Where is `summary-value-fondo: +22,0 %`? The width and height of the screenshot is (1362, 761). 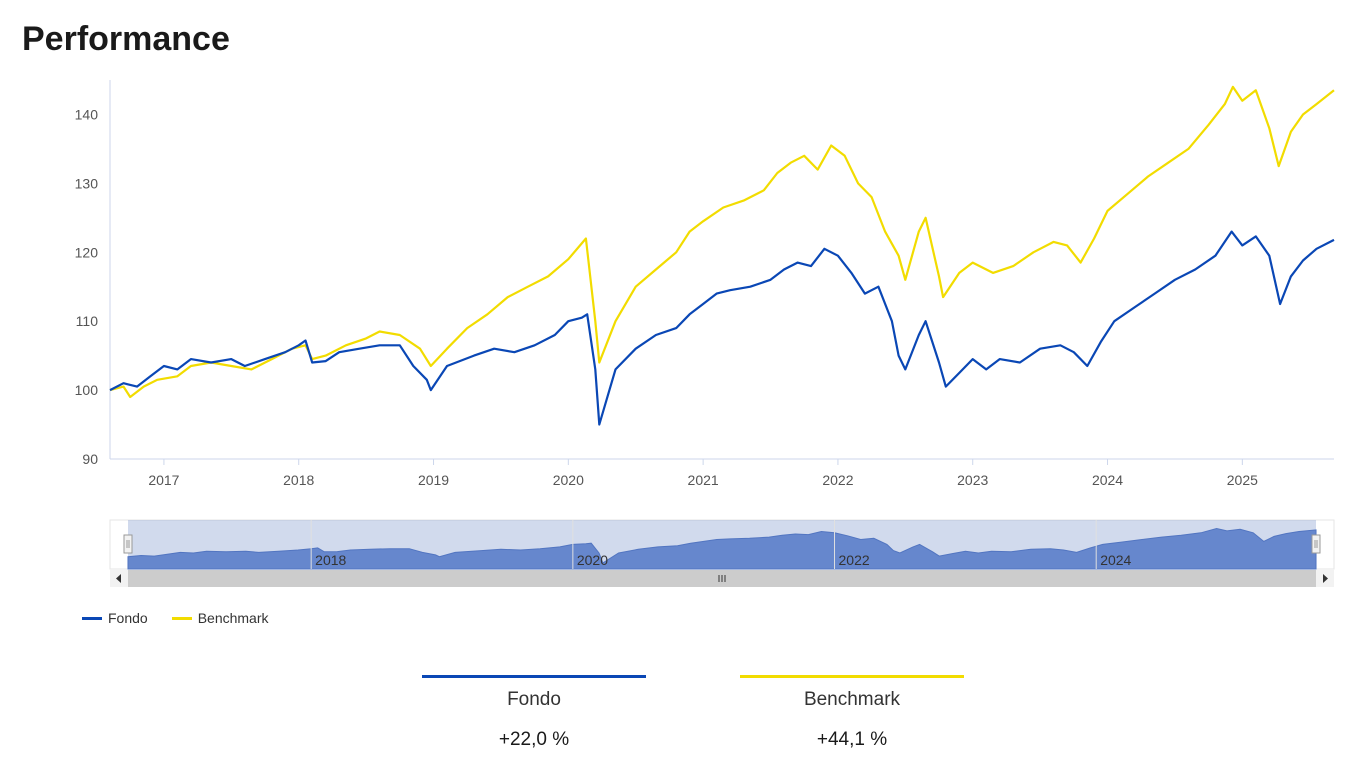
summary-value-fondo: +22,0 % is located at coordinates (534, 739).